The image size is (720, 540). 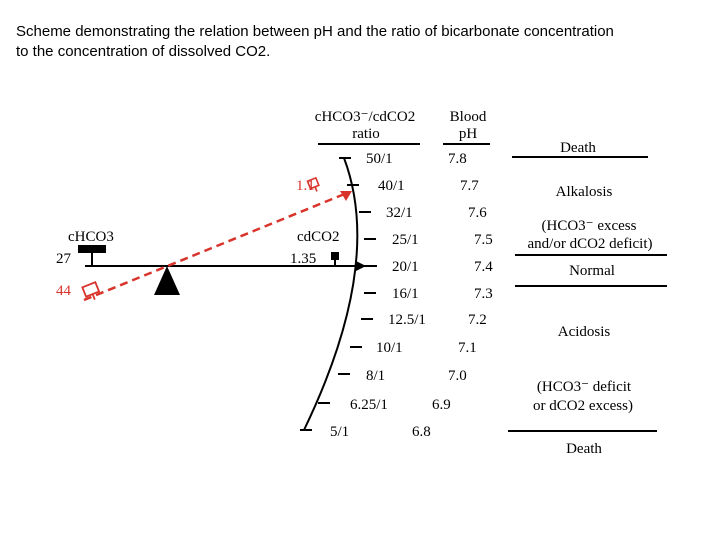 I want to click on ratio-label: 10/1, so click(x=389, y=348).